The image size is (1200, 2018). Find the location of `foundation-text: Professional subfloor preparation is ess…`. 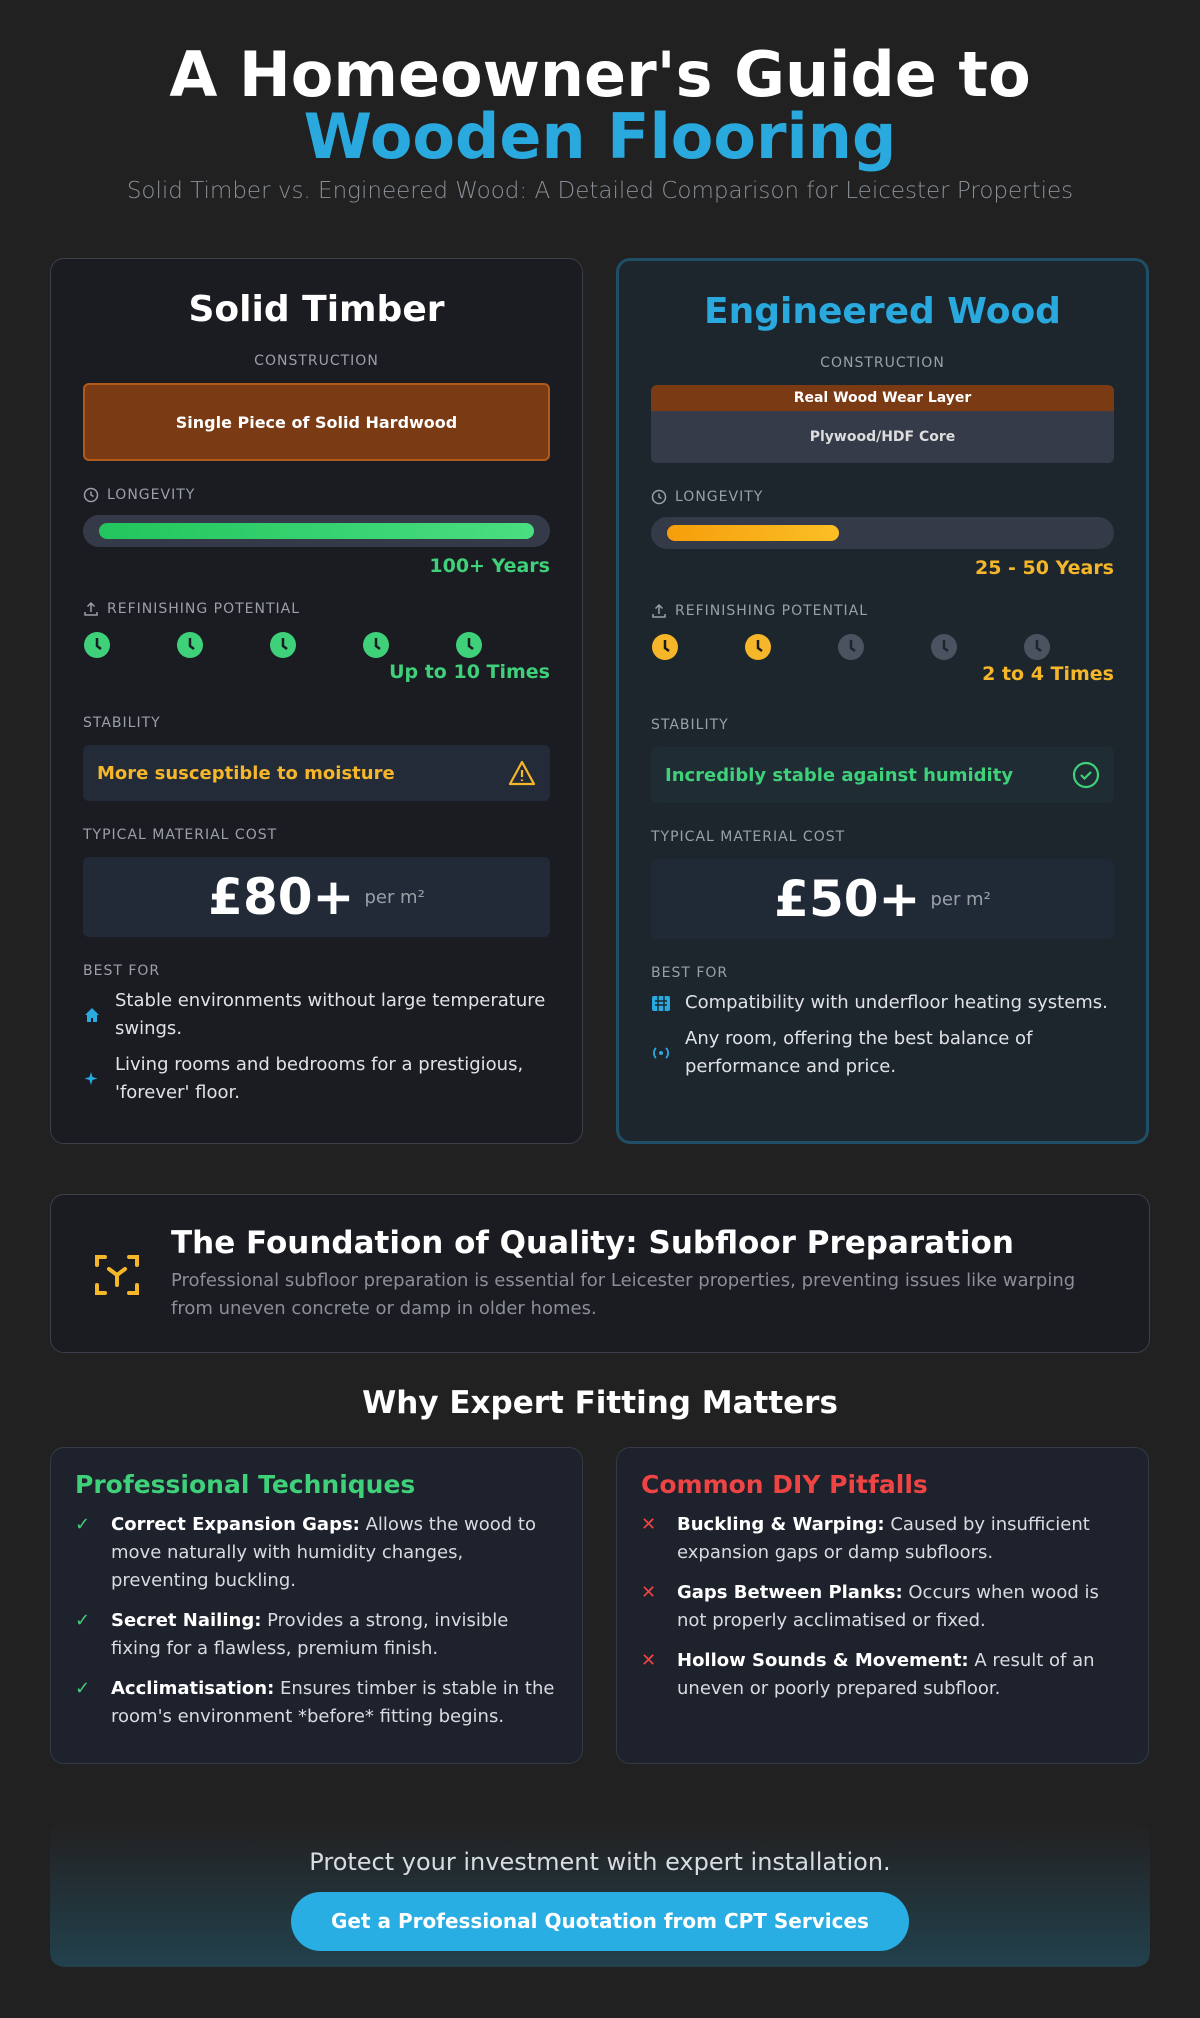

foundation-text: Professional subfloor preparation is ess… is located at coordinates (623, 1294).